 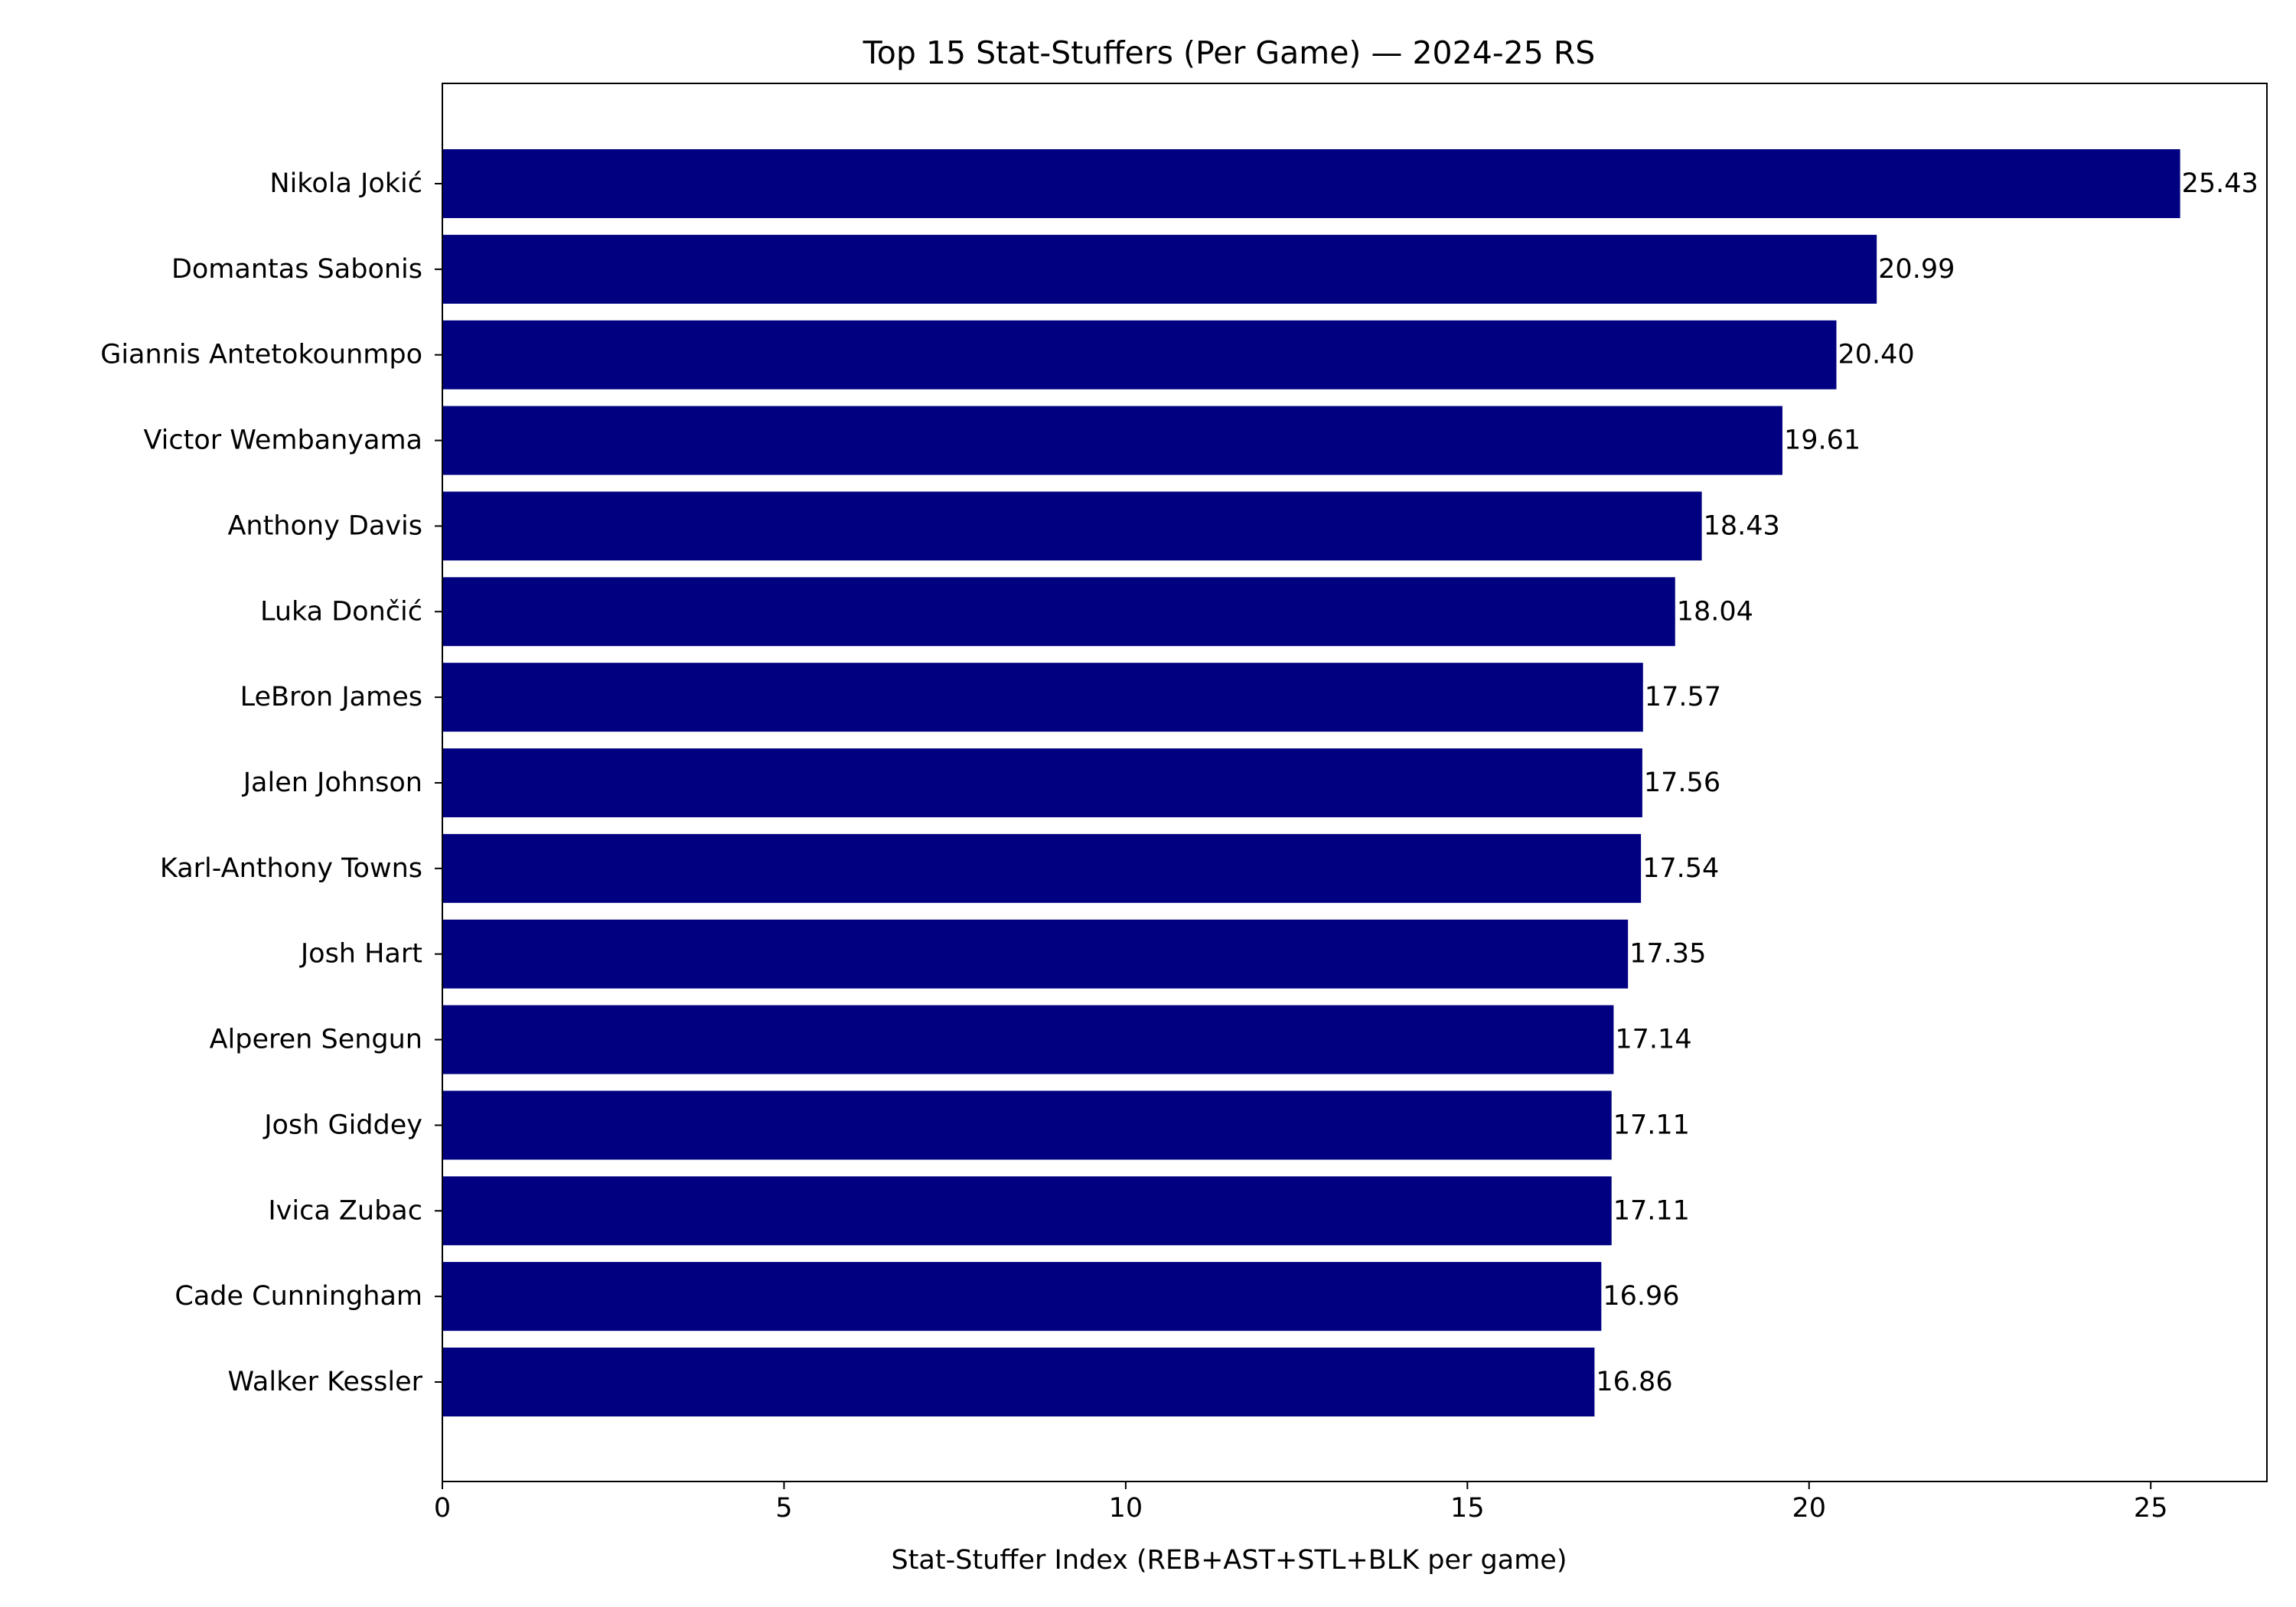 What do you see at coordinates (2151, 1508) in the screenshot?
I see `x-tick-label: 25` at bounding box center [2151, 1508].